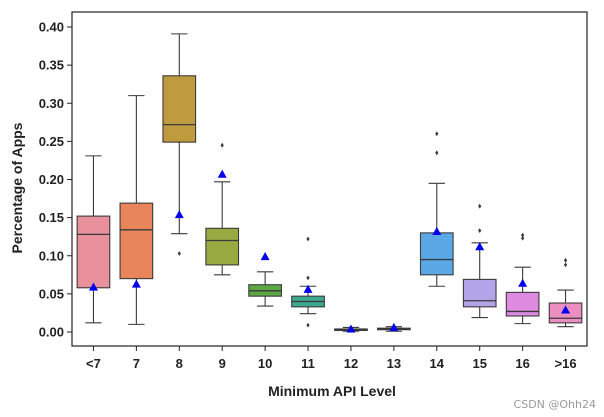 This screenshot has width=604, height=417. Describe the element at coordinates (351, 363) in the screenshot. I see `x-tick-label: 12` at that location.